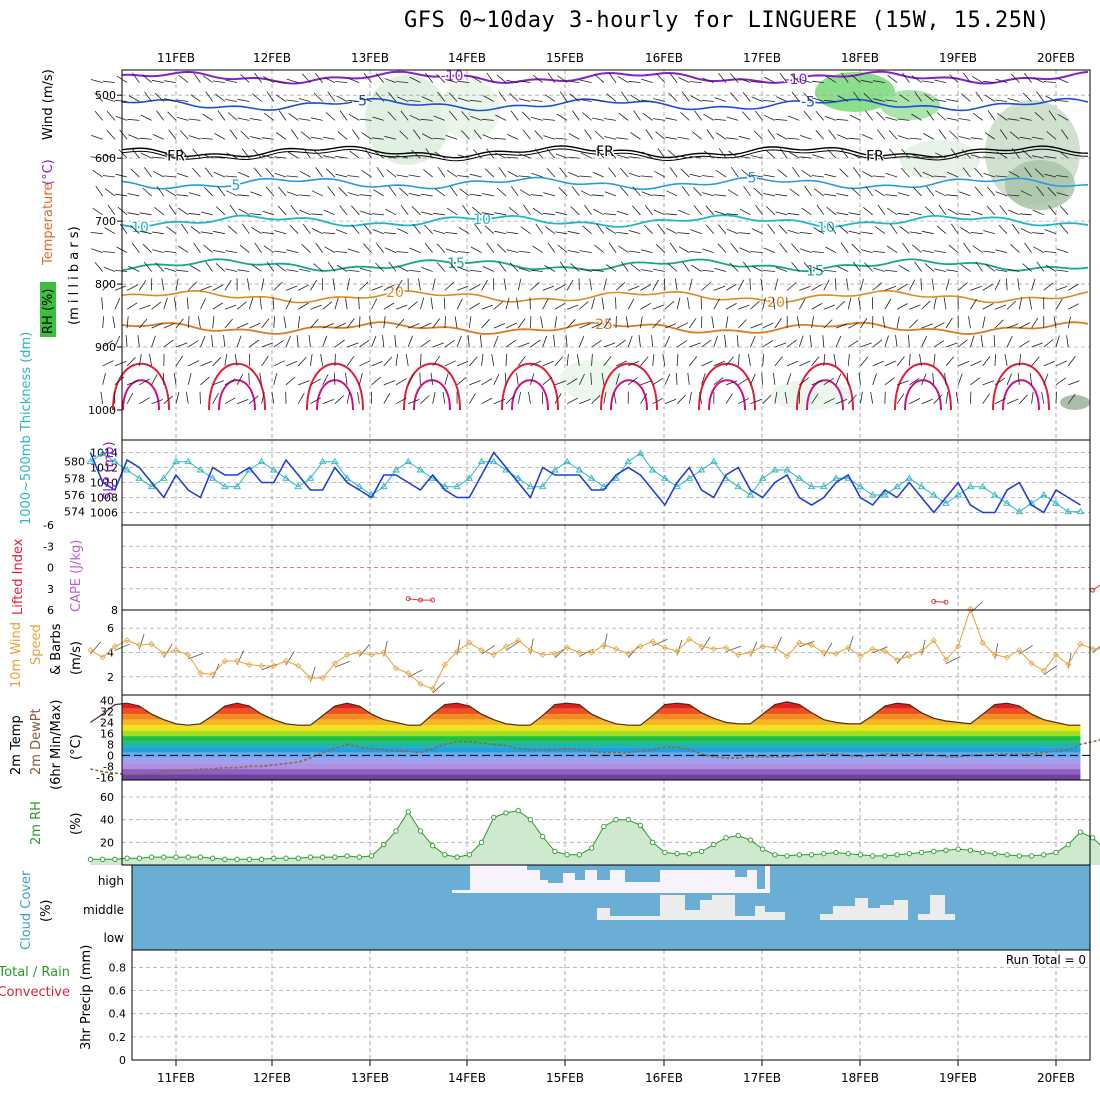 The image size is (1100, 1100). Describe the element at coordinates (141, 395) in the screenshot. I see `boundary-layer-contour` at that location.